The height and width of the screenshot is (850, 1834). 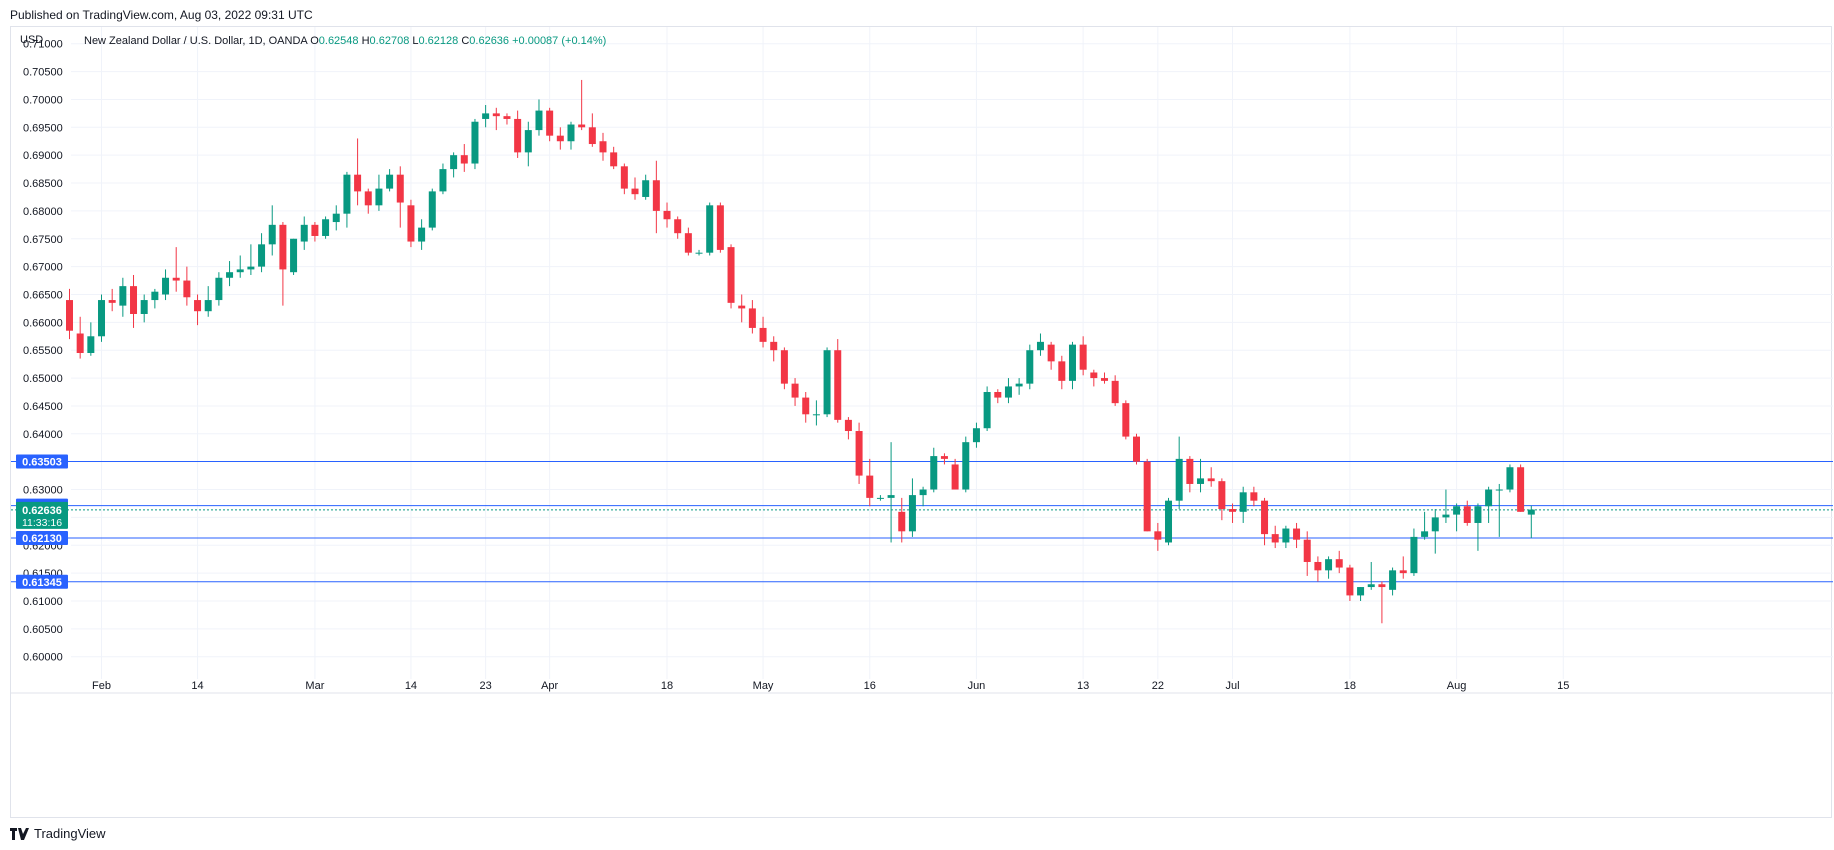 I want to click on y-tick-label: 0.68500, so click(x=43, y=184).